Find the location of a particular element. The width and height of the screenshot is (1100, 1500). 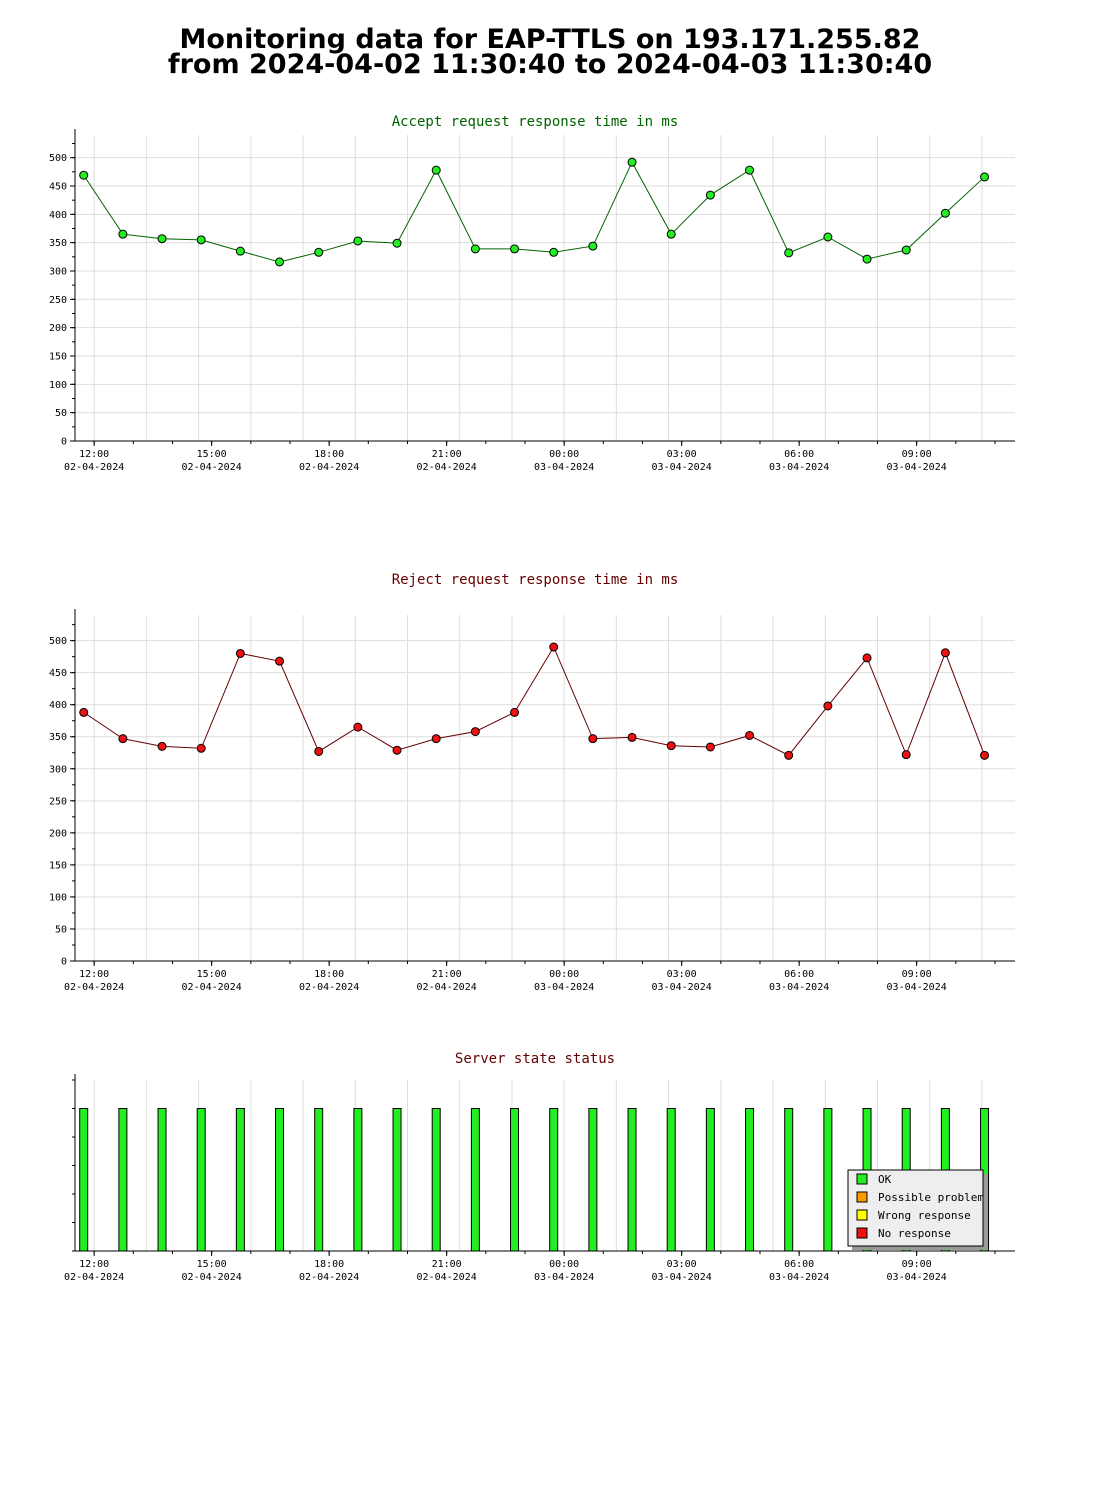

x-tick-time-label: 18:00 is located at coordinates (329, 454).